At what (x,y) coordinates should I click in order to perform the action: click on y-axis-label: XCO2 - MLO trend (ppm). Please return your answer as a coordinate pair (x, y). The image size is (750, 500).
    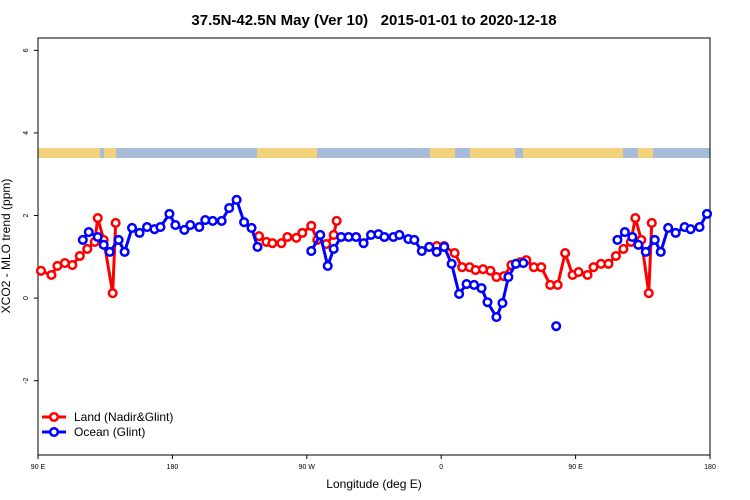
    Looking at the image, I should click on (6, 246).